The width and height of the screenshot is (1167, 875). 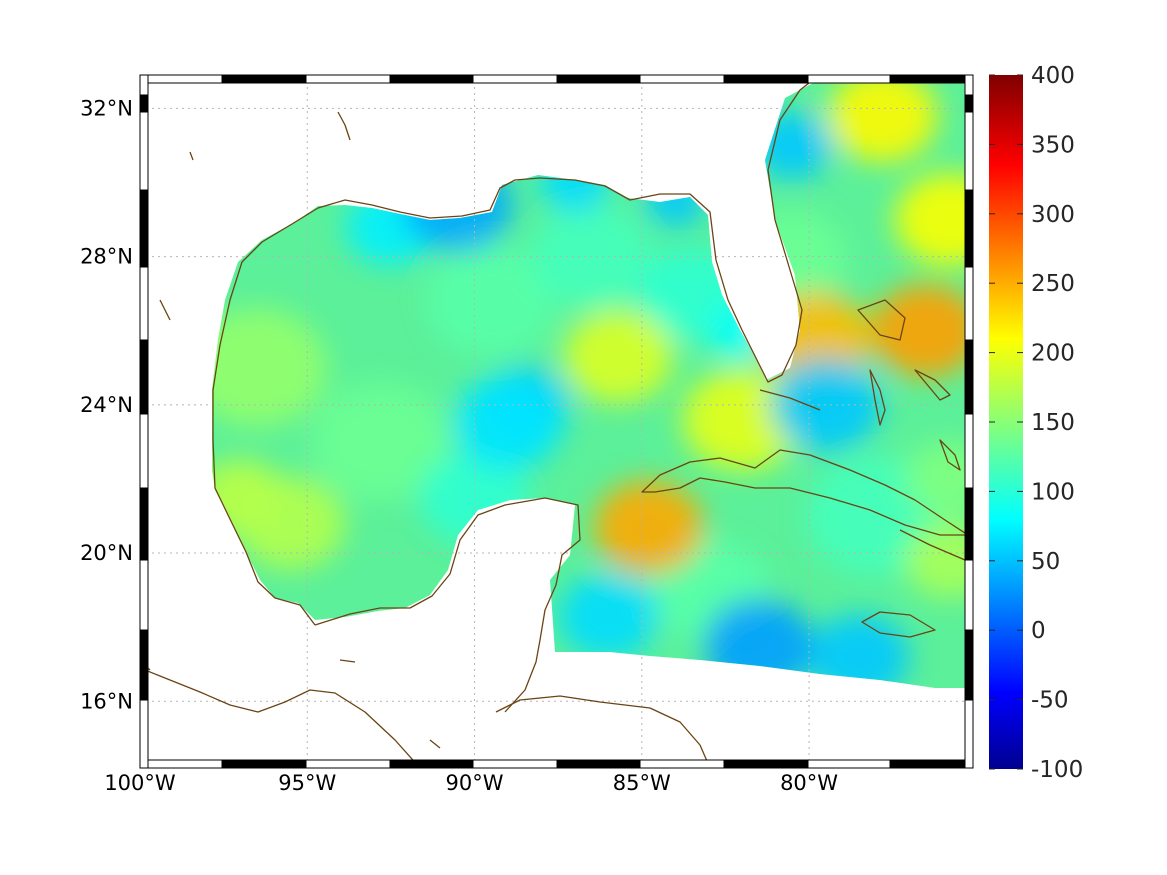 I want to click on x-tick-labels: 100°W 95°W 90°W 85°W 80°W, so click(x=471, y=783).